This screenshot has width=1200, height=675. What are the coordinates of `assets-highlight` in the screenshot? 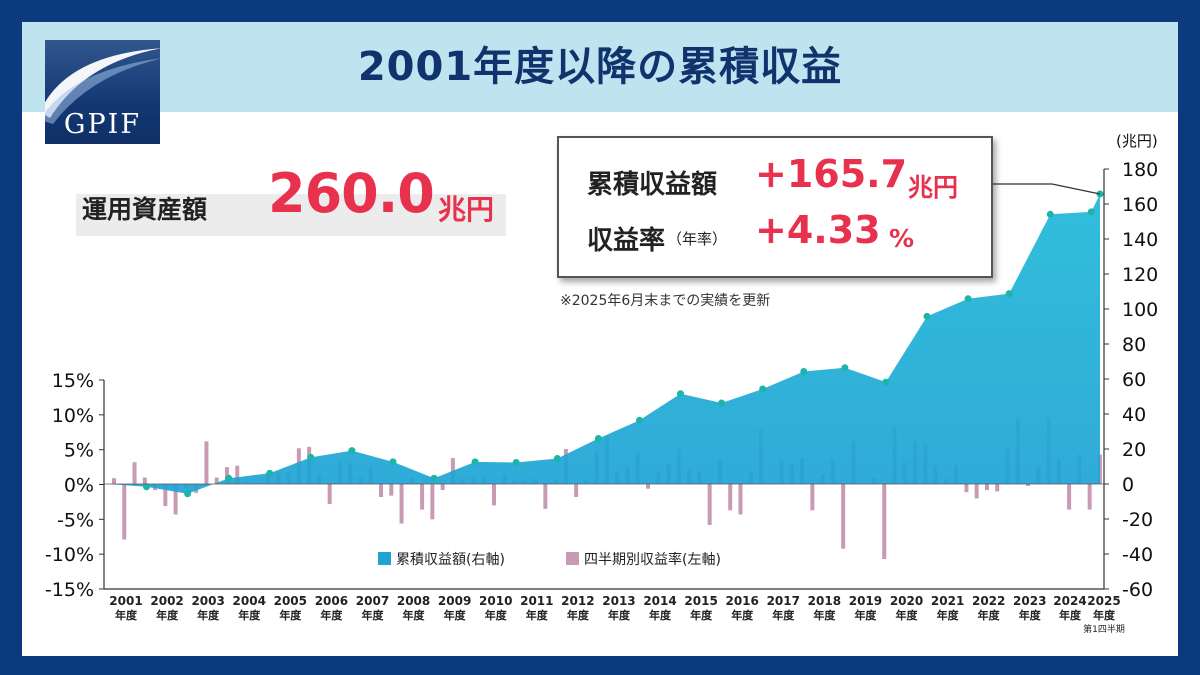 It's located at (291, 215).